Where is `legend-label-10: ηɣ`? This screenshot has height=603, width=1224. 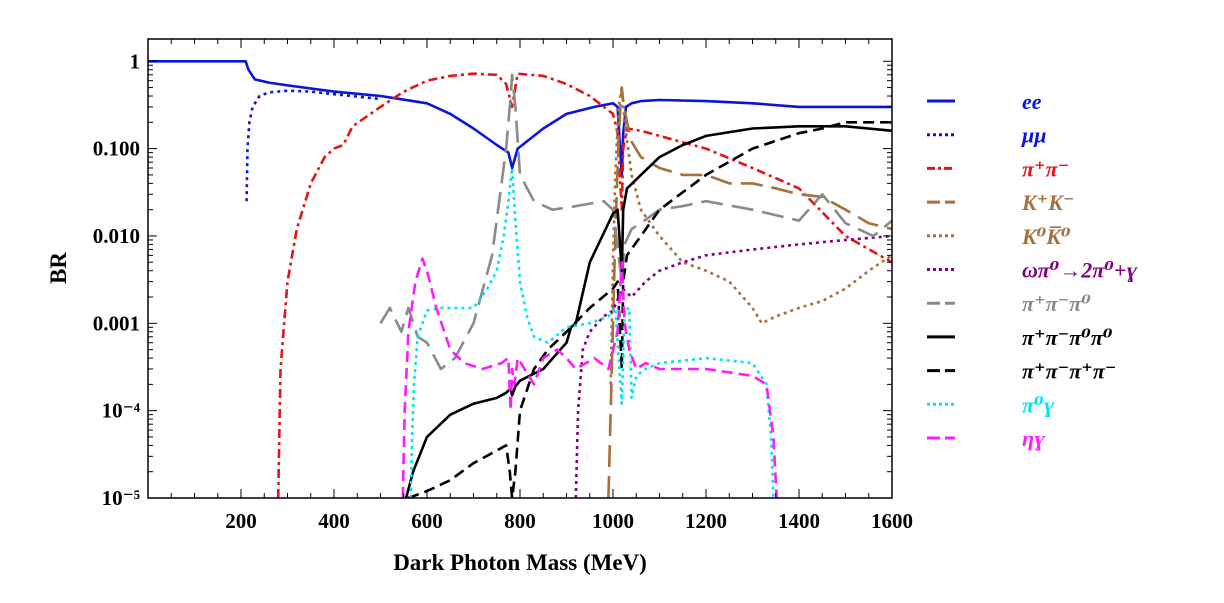
legend-label-10: ηɣ is located at coordinates (1034, 438).